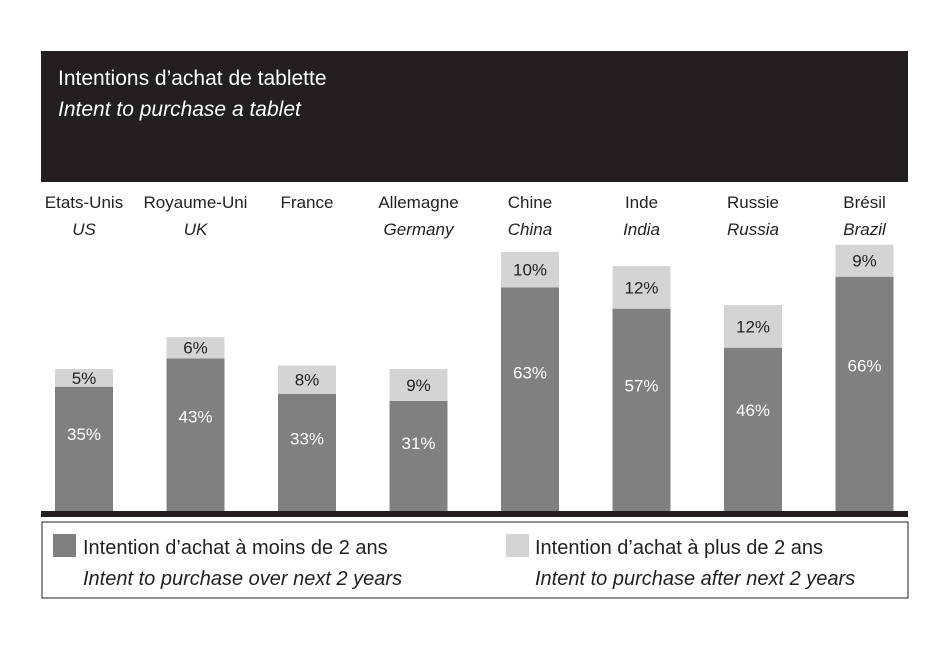 The width and height of the screenshot is (950, 650). I want to click on value-label-near-0: 35%, so click(84, 434).